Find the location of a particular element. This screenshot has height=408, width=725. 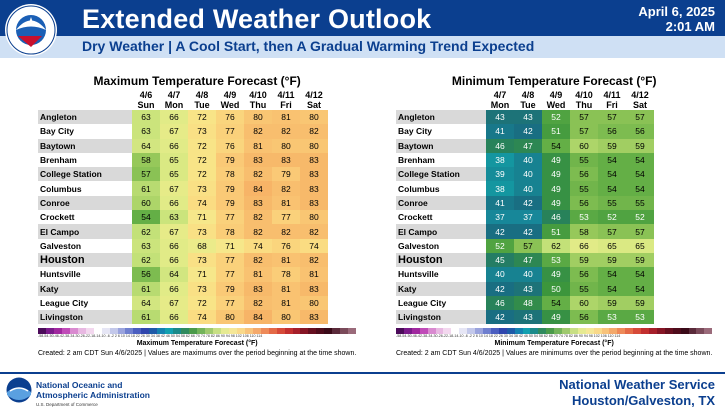

temp-cell: 80 is located at coordinates (314, 145).